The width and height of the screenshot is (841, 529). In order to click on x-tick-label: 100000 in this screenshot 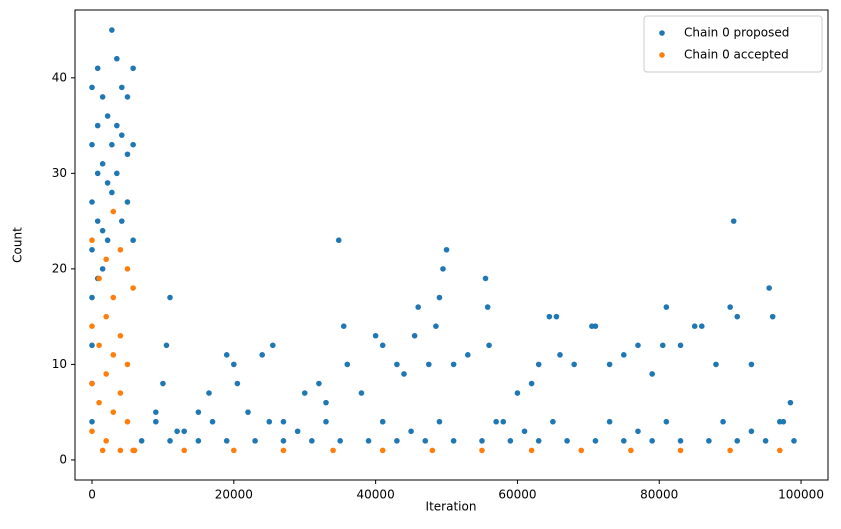, I will do `click(801, 495)`.